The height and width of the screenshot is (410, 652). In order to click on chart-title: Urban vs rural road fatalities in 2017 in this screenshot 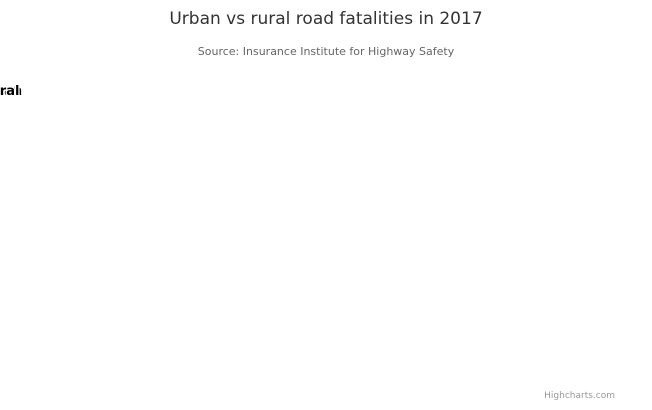, I will do `click(326, 19)`.